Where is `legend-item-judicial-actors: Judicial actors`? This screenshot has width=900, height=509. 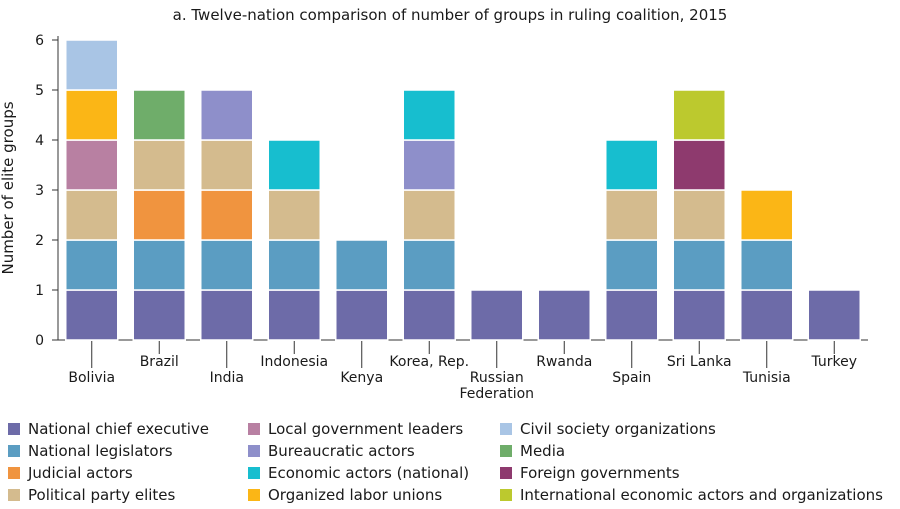
legend-item-judicial-actors: Judicial actors is located at coordinates (70, 473).